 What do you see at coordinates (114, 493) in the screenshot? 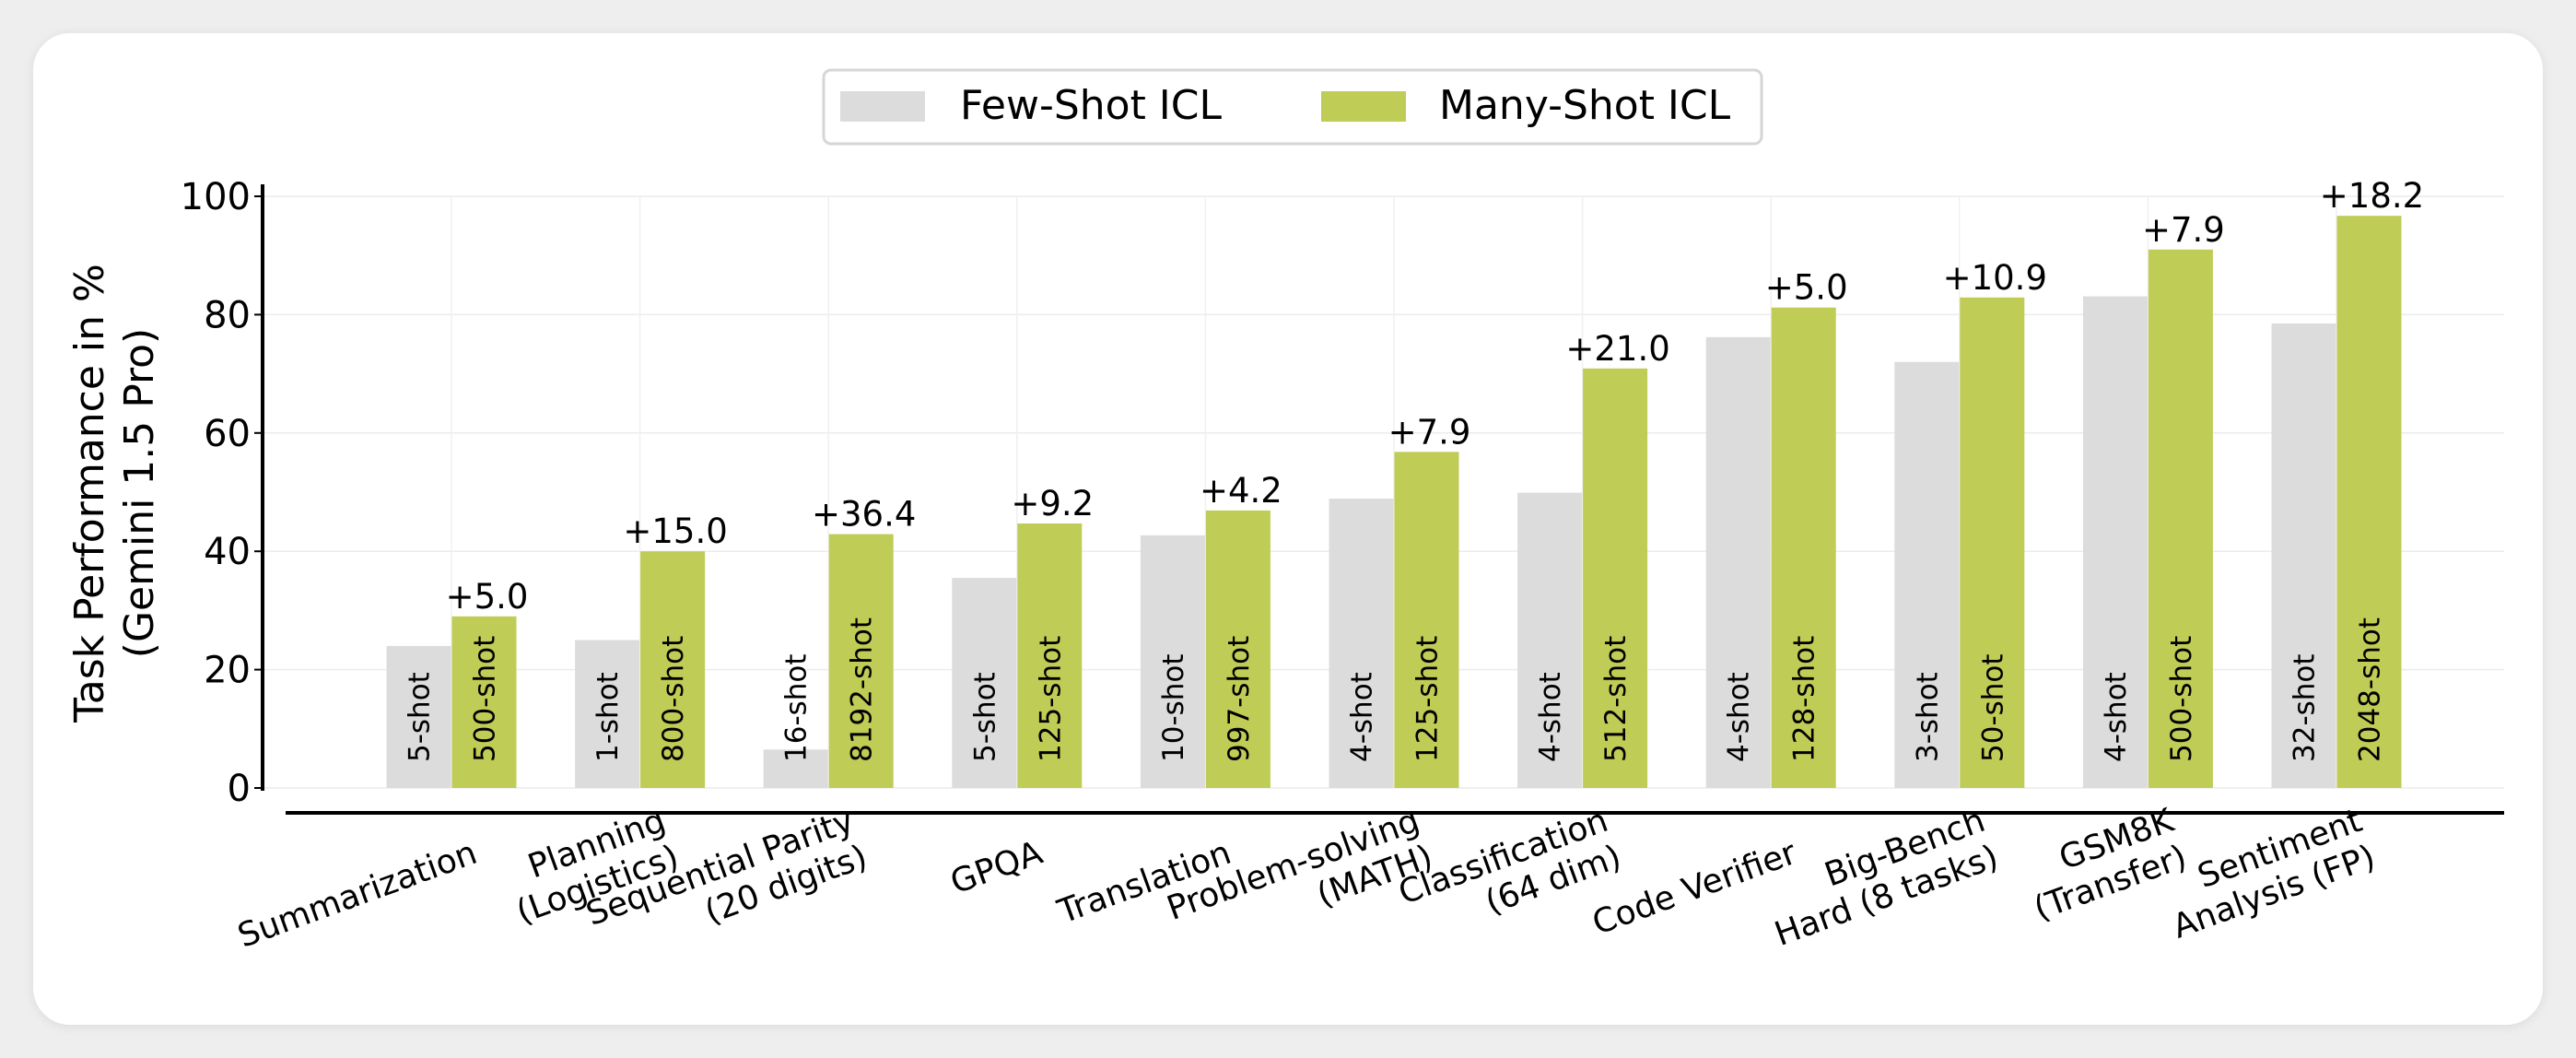
I see `y-axis-label: Task Performance in %(Gemini 1.5 Pro)` at bounding box center [114, 493].